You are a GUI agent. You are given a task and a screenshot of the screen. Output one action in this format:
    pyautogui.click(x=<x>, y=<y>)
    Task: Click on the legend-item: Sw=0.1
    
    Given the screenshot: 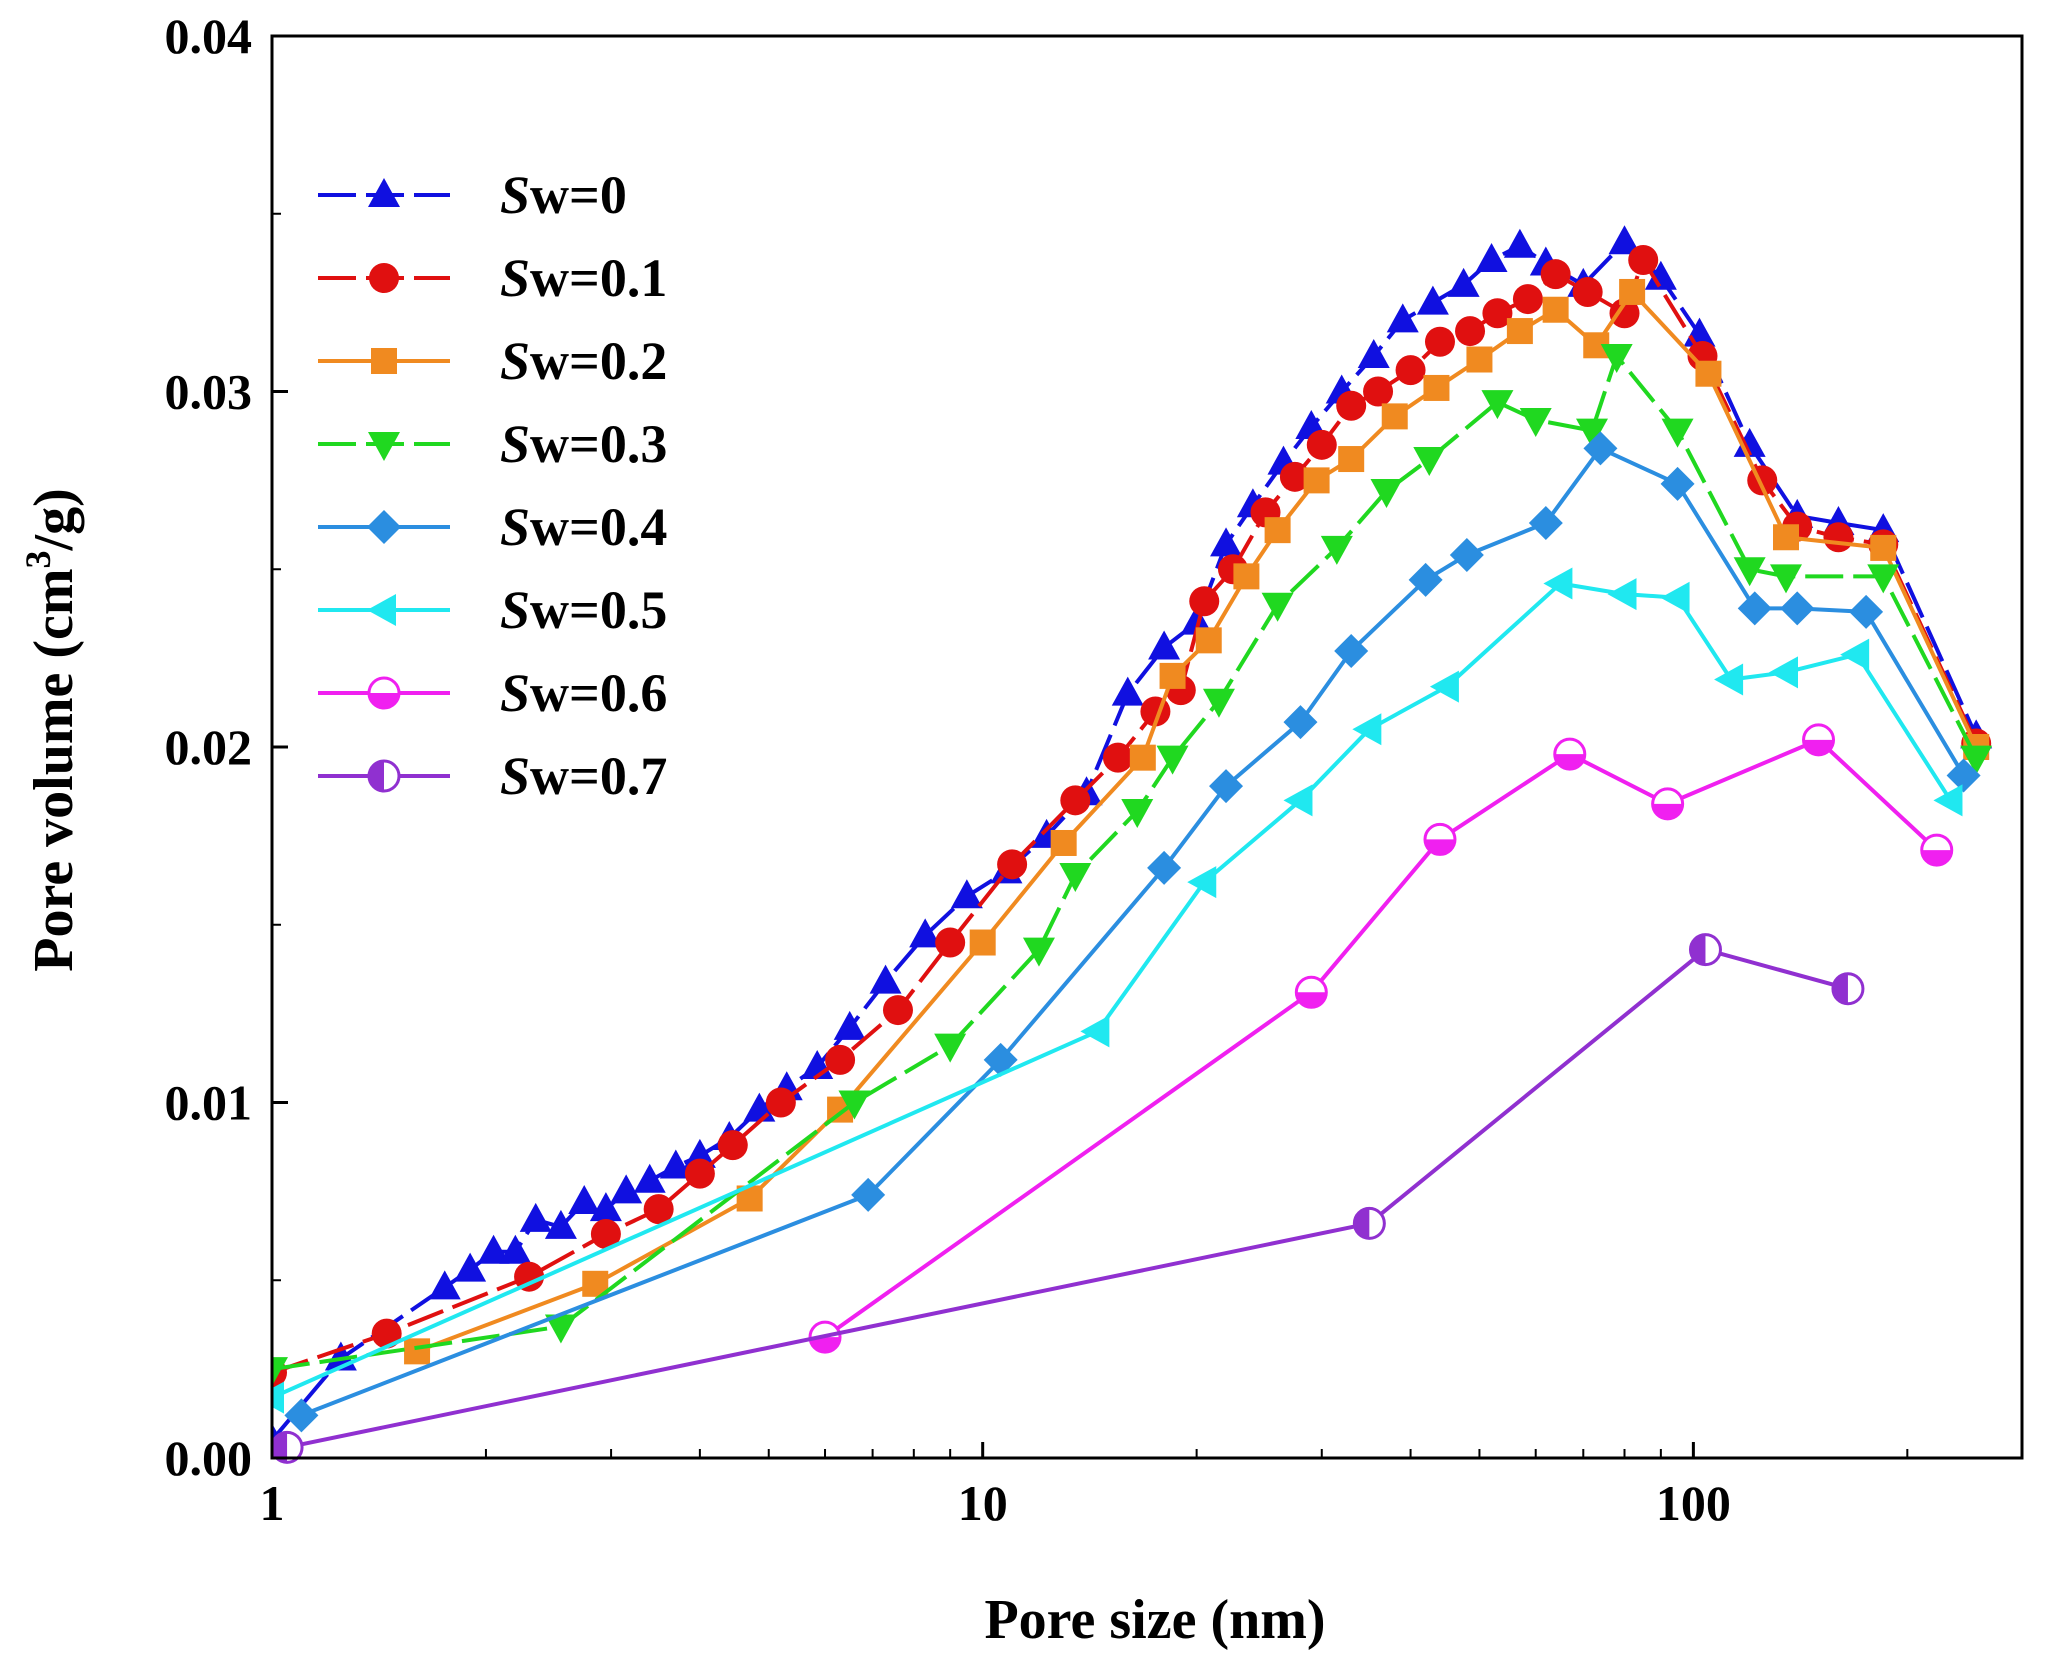 What is the action you would take?
    pyautogui.click(x=492, y=278)
    